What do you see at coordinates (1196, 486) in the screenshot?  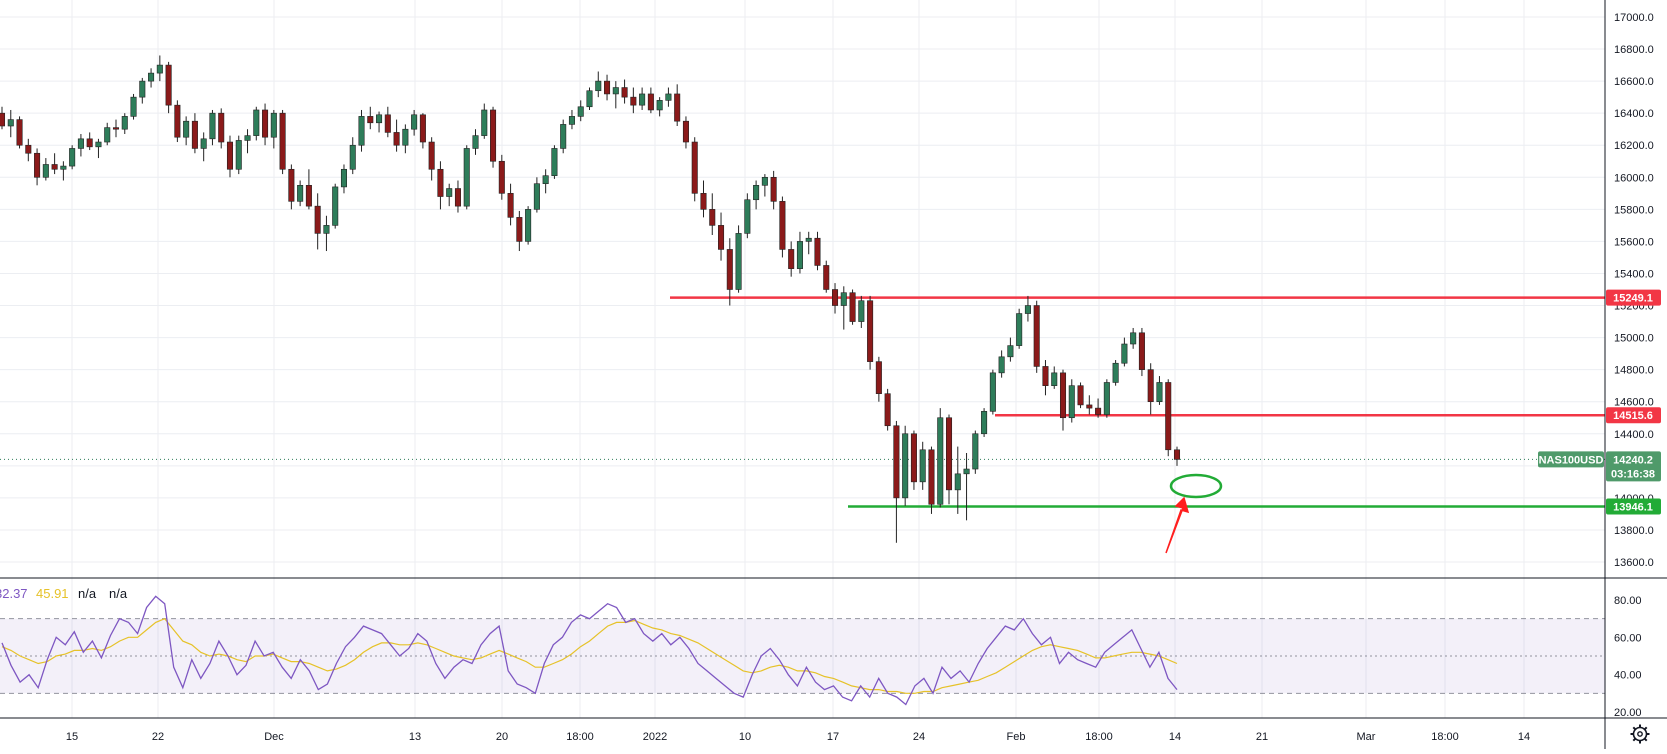 I see `green-ellipse-annotation` at bounding box center [1196, 486].